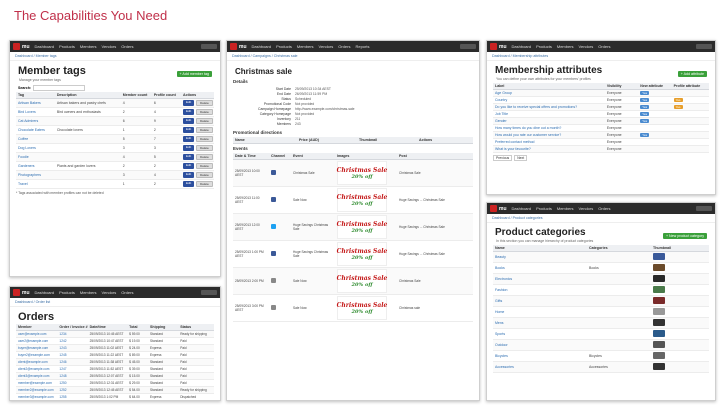 Image resolution: width=720 pixels, height=405 pixels. I want to click on column-header: Member count, so click(135, 95).